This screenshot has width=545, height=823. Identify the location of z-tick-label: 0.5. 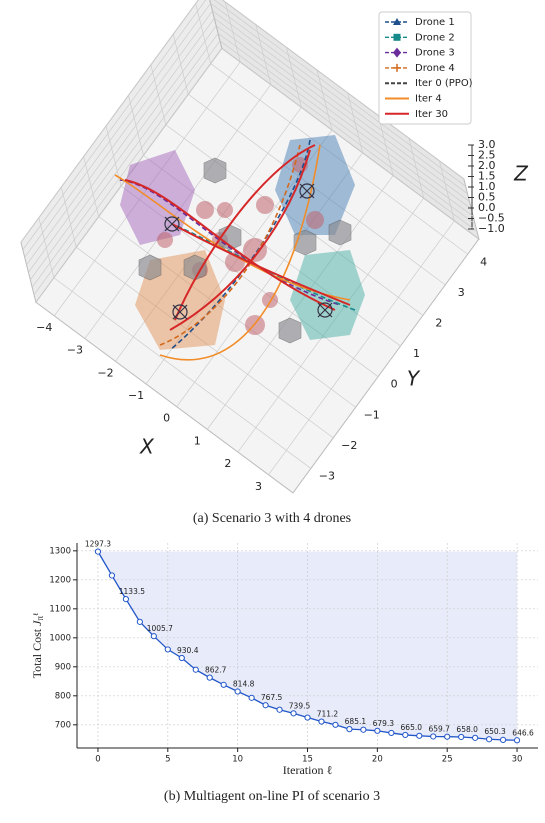
(487, 197).